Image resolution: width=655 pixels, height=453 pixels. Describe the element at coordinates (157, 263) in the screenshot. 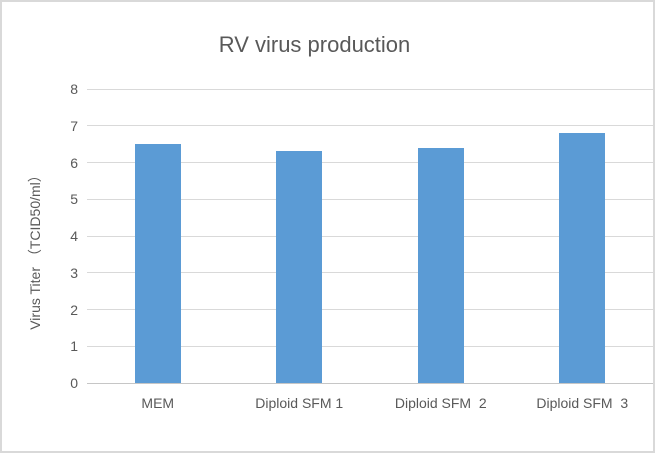

I see `bar-mem` at that location.